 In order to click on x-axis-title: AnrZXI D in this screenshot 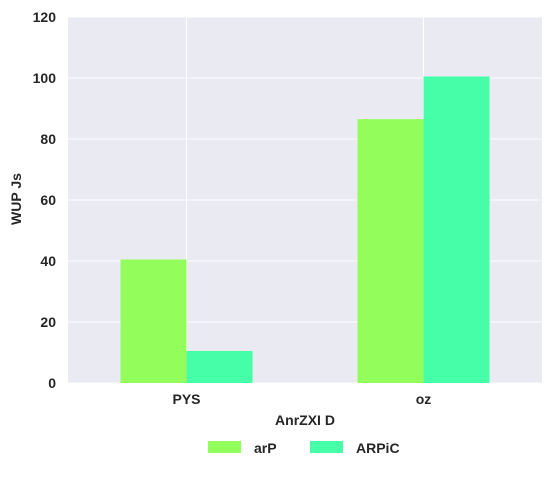, I will do `click(305, 420)`.